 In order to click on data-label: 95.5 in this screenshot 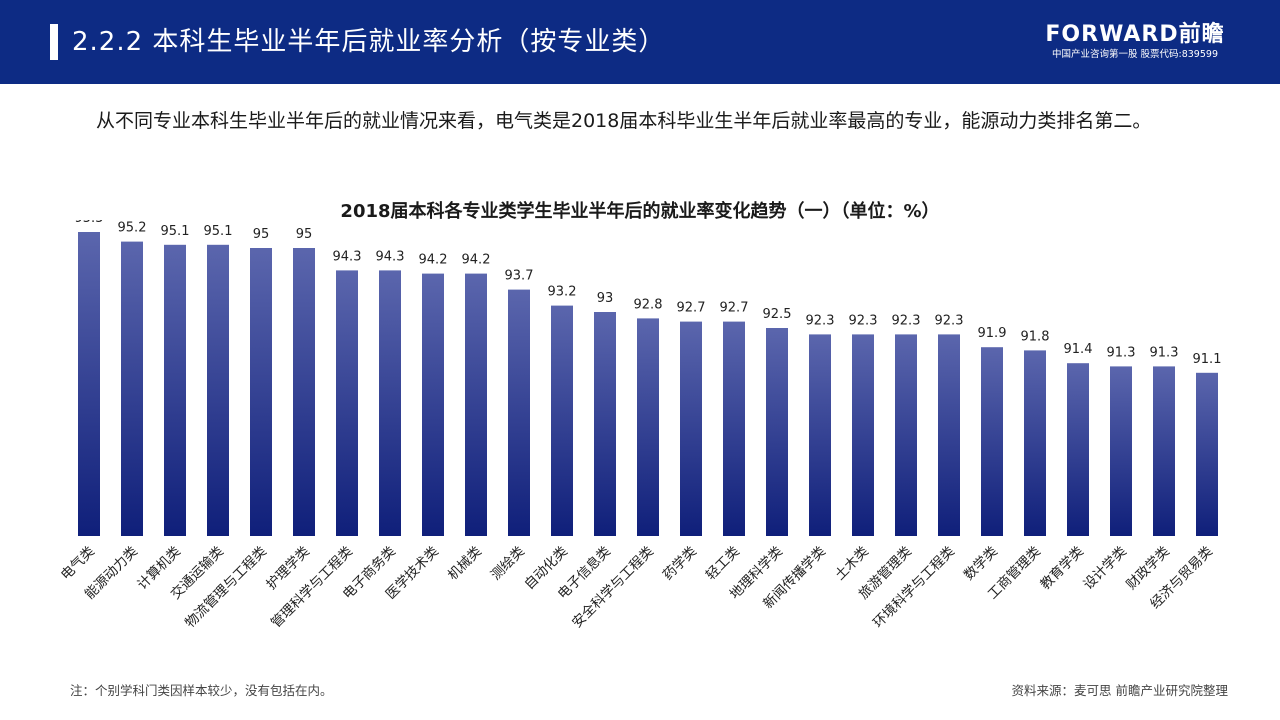, I will do `click(89, 223)`.